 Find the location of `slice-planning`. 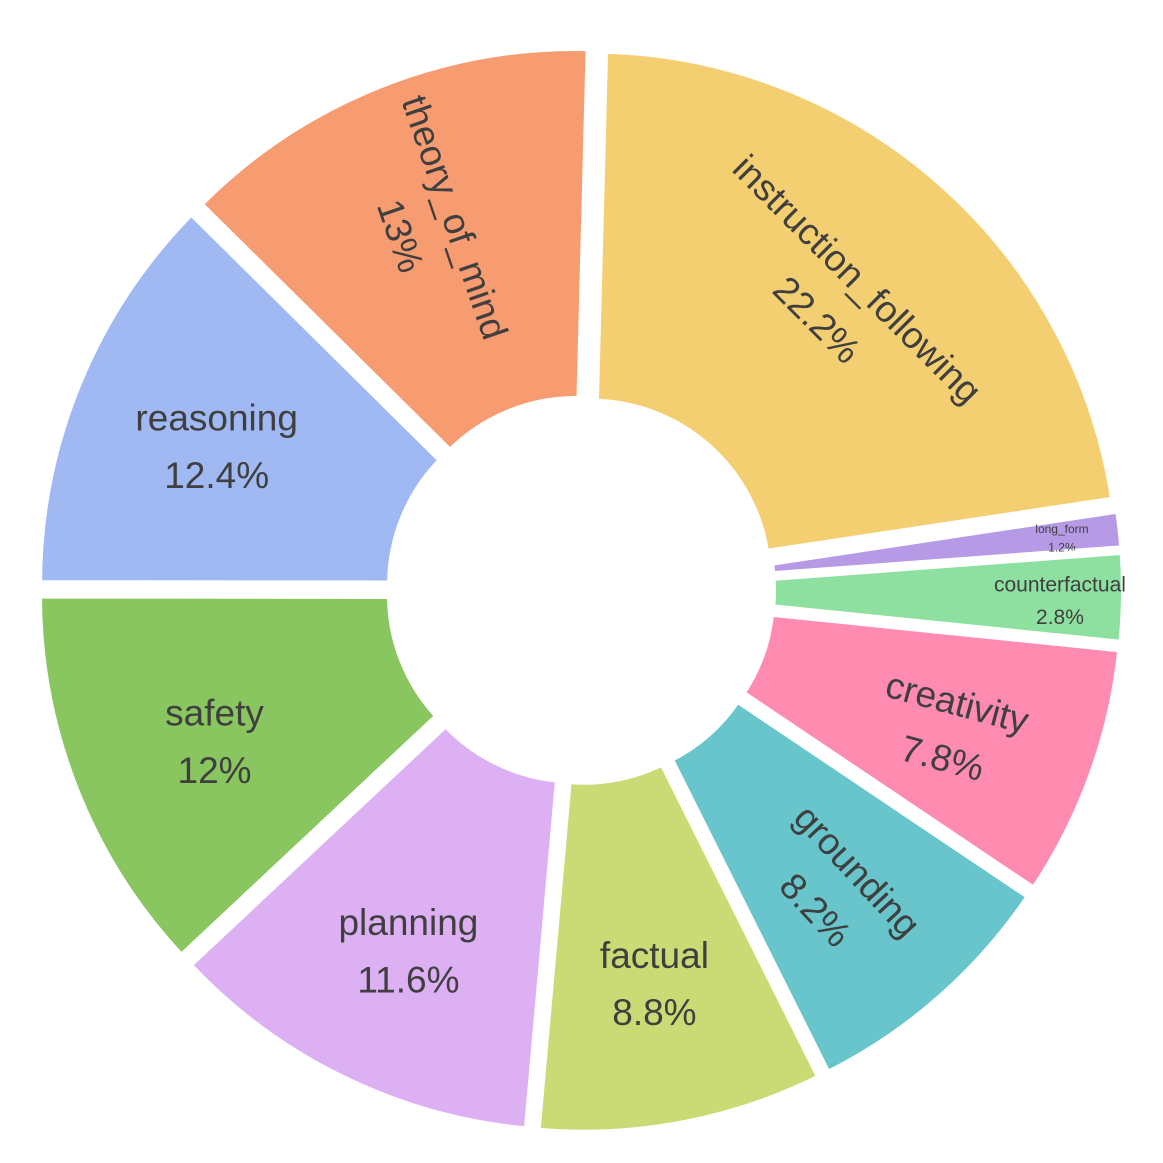

slice-planning is located at coordinates (373, 926).